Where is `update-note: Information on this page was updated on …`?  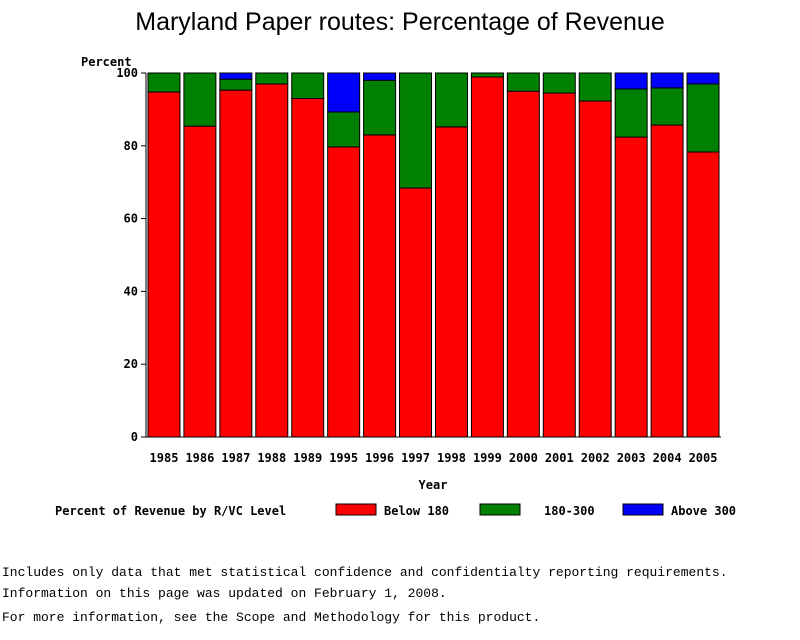 update-note: Information on this page was updated on … is located at coordinates (224, 593).